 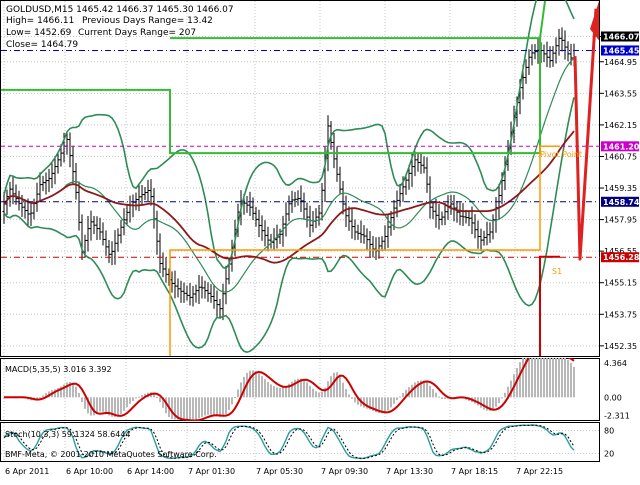 I want to click on previous-day-box-edge, so click(x=542, y=19).